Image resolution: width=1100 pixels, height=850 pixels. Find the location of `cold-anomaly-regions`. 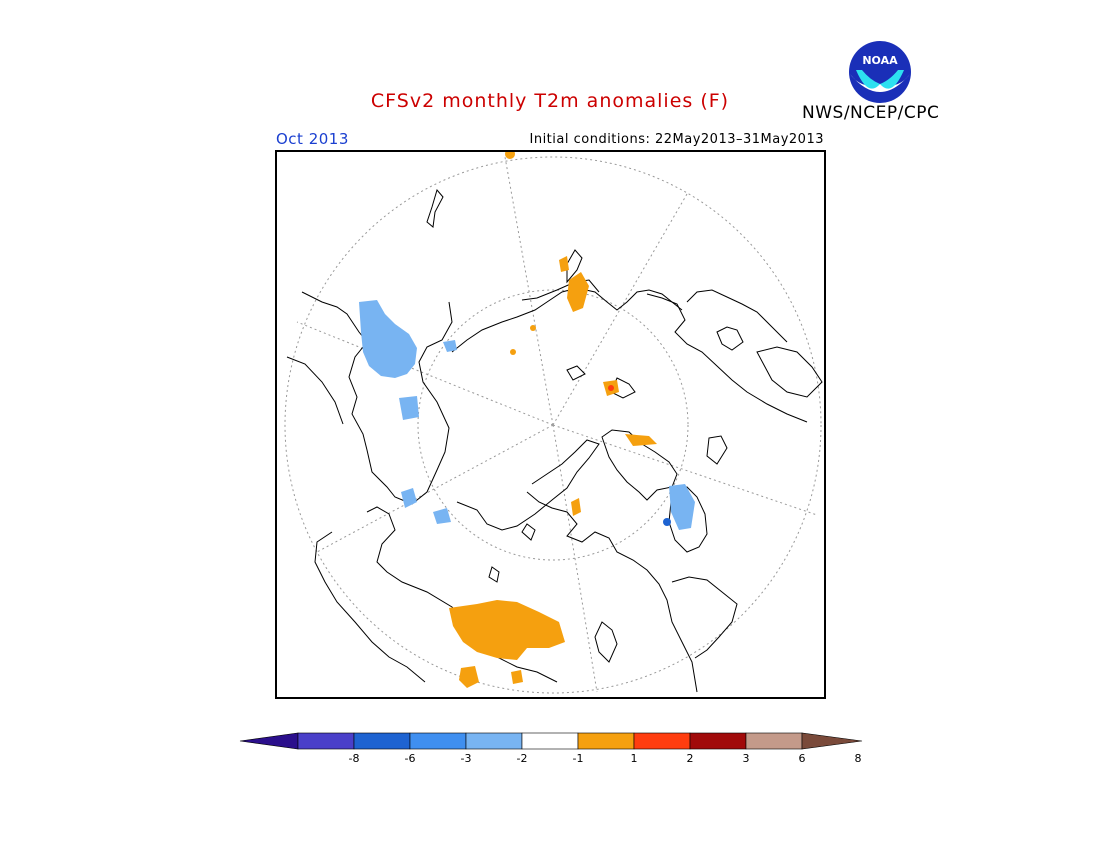

cold-anomaly-regions is located at coordinates (527, 415).